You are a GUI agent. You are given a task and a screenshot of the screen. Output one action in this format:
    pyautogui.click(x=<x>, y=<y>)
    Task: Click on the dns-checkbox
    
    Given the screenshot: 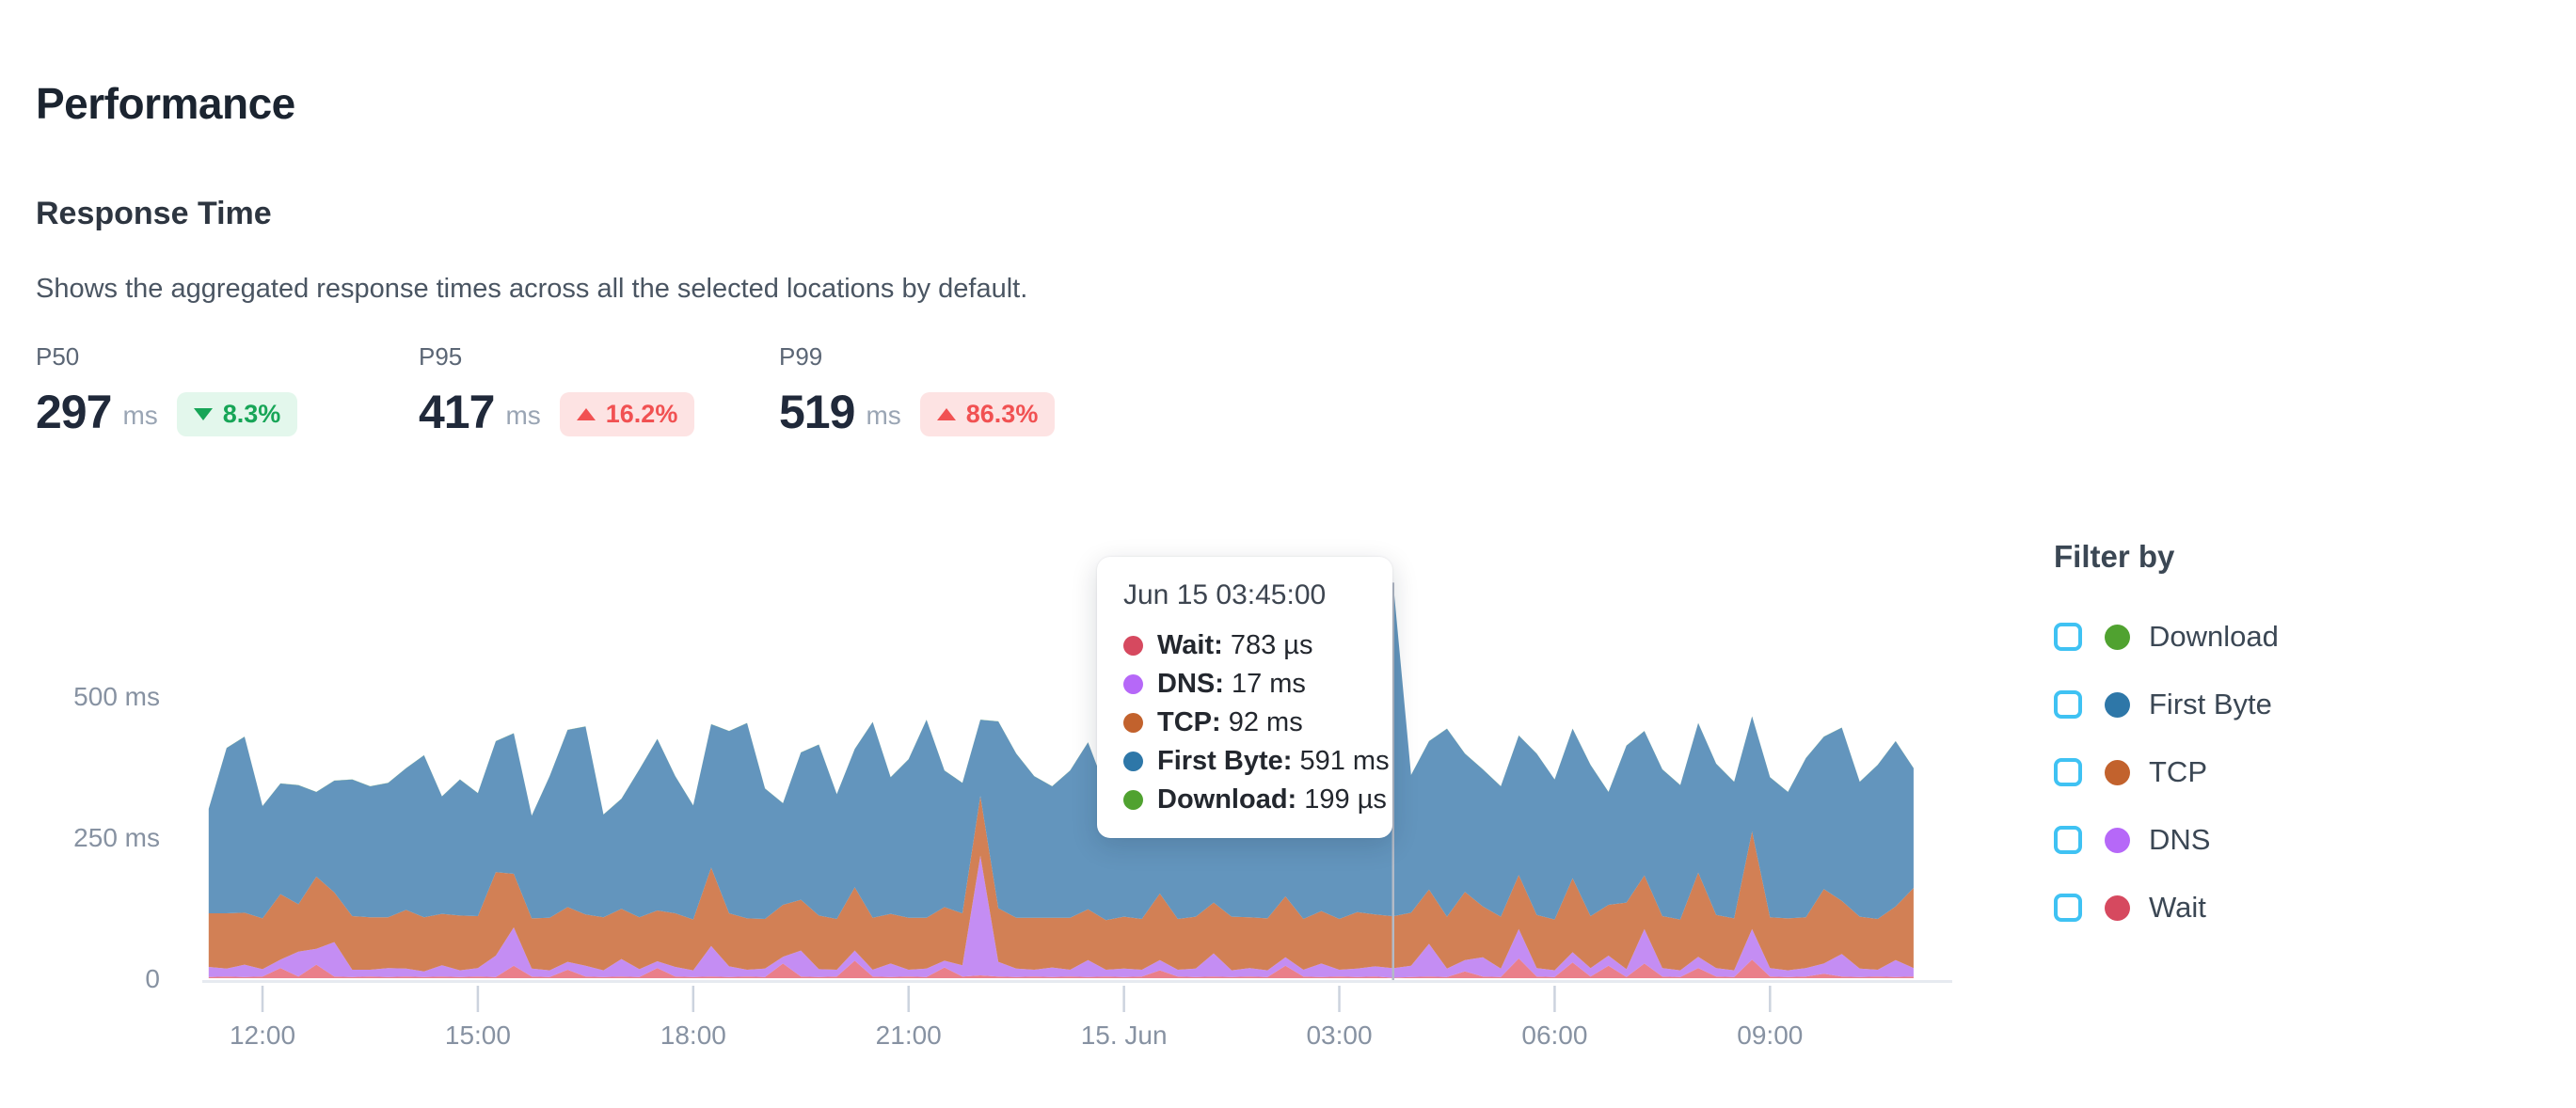 What is the action you would take?
    pyautogui.click(x=2068, y=840)
    